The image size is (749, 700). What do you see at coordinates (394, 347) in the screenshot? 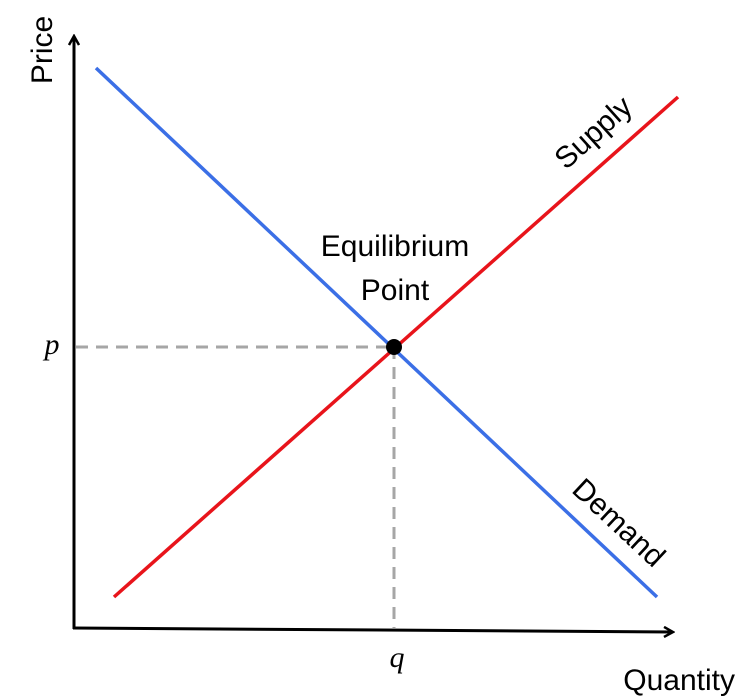
I see `equilibrium-point` at bounding box center [394, 347].